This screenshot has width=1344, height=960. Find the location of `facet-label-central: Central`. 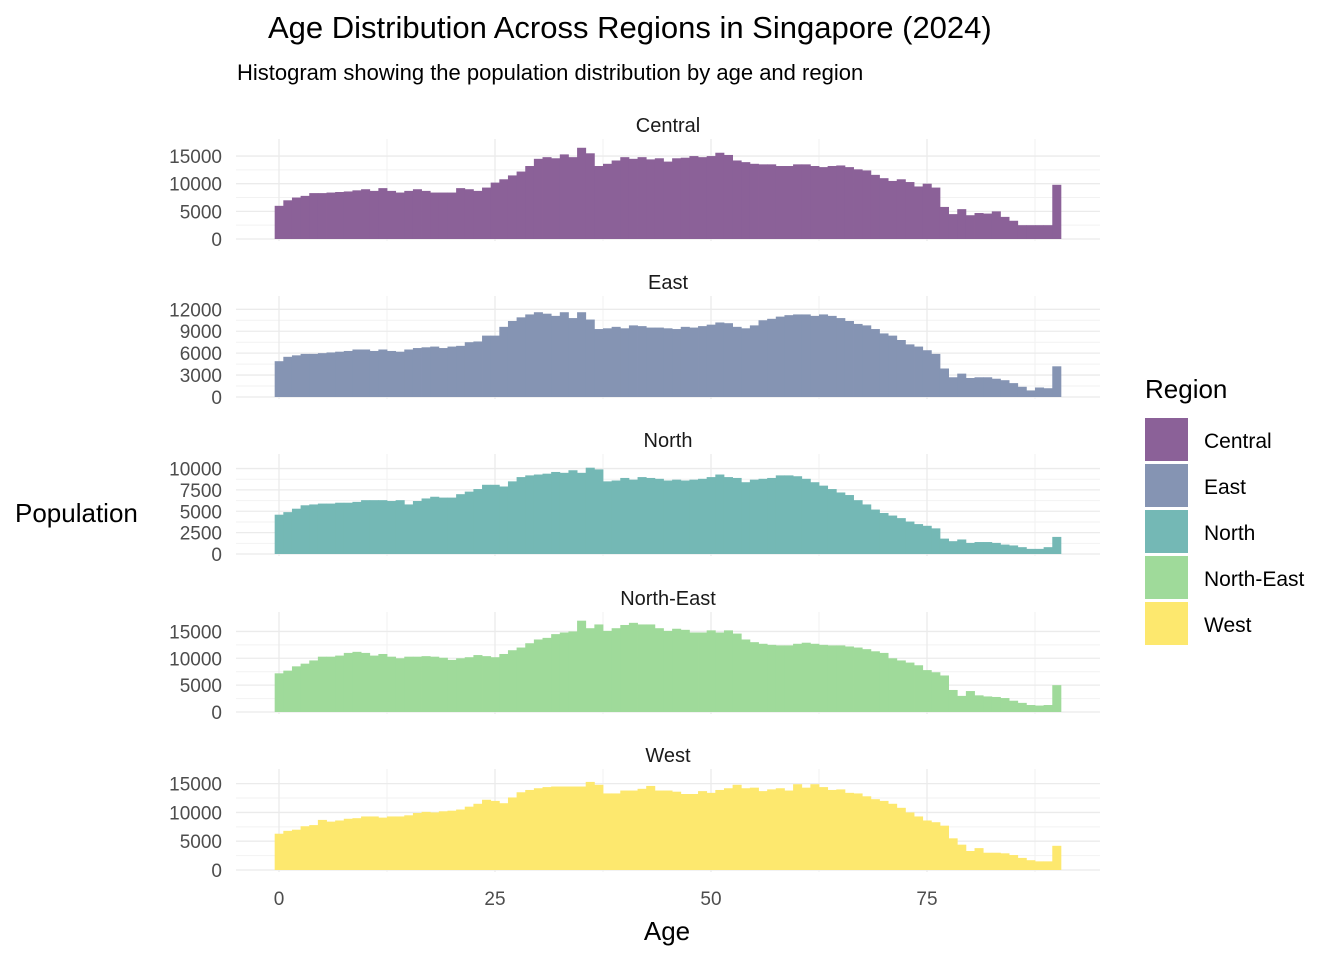

facet-label-central: Central is located at coordinates (668, 126).